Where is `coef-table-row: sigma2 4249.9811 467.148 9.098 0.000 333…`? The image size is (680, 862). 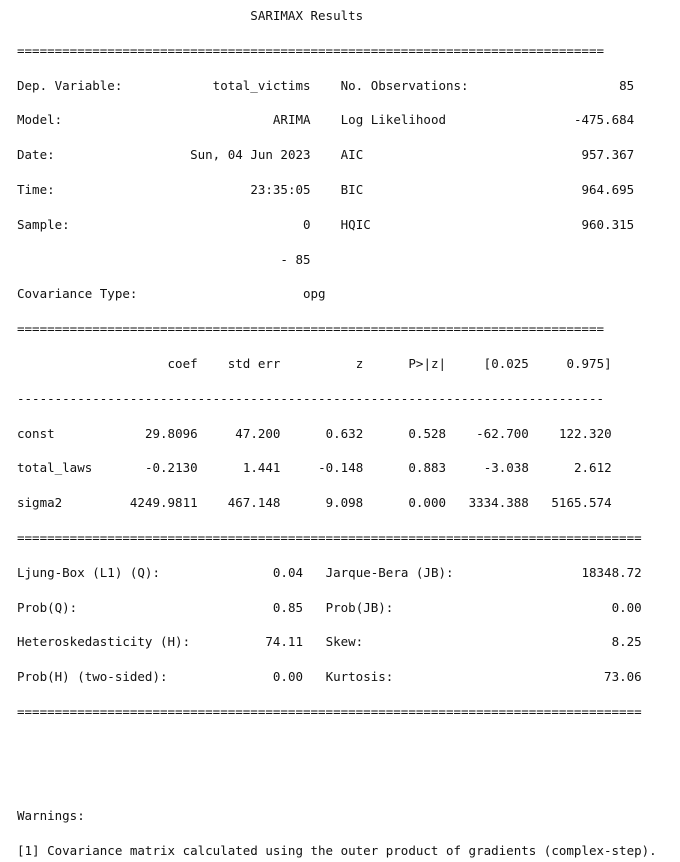 coef-table-row: sigma2 4249.9811 467.148 9.098 0.000 333… is located at coordinates (337, 502).